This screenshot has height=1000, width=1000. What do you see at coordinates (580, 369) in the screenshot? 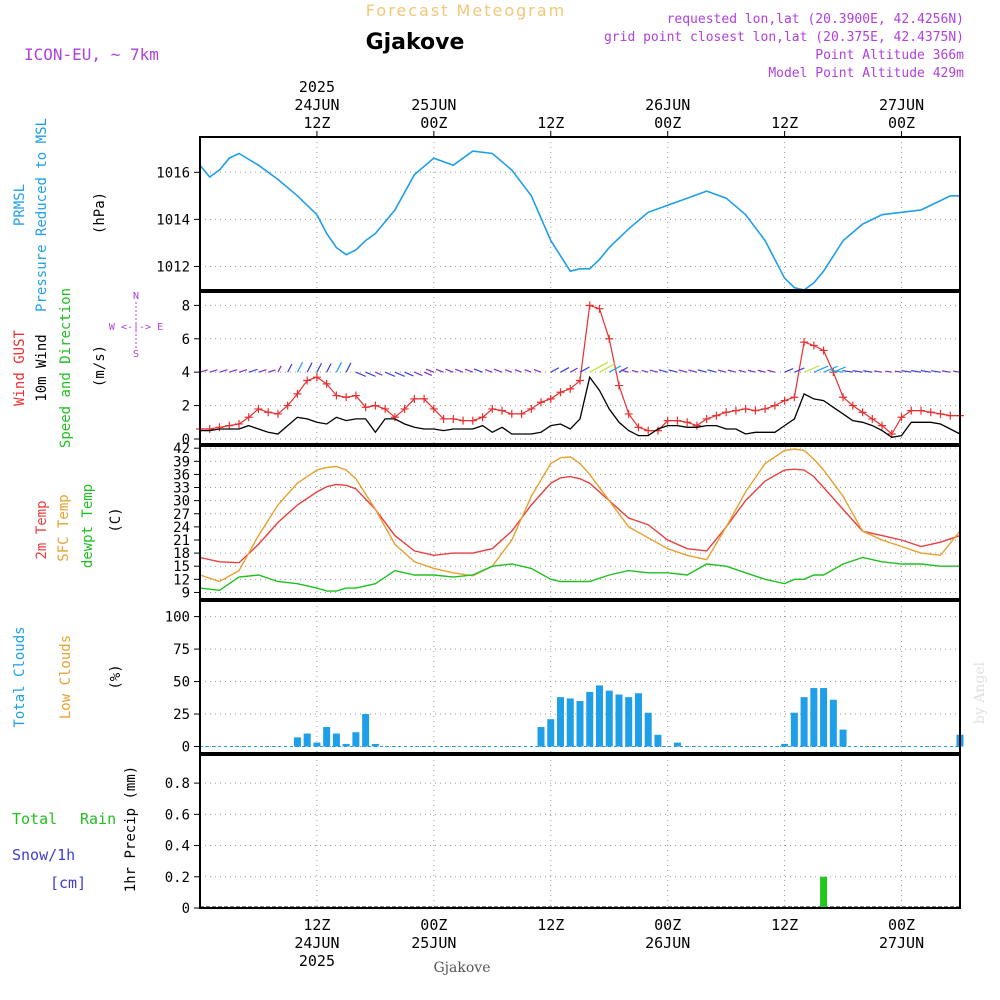
I see `gust-line` at bounding box center [580, 369].